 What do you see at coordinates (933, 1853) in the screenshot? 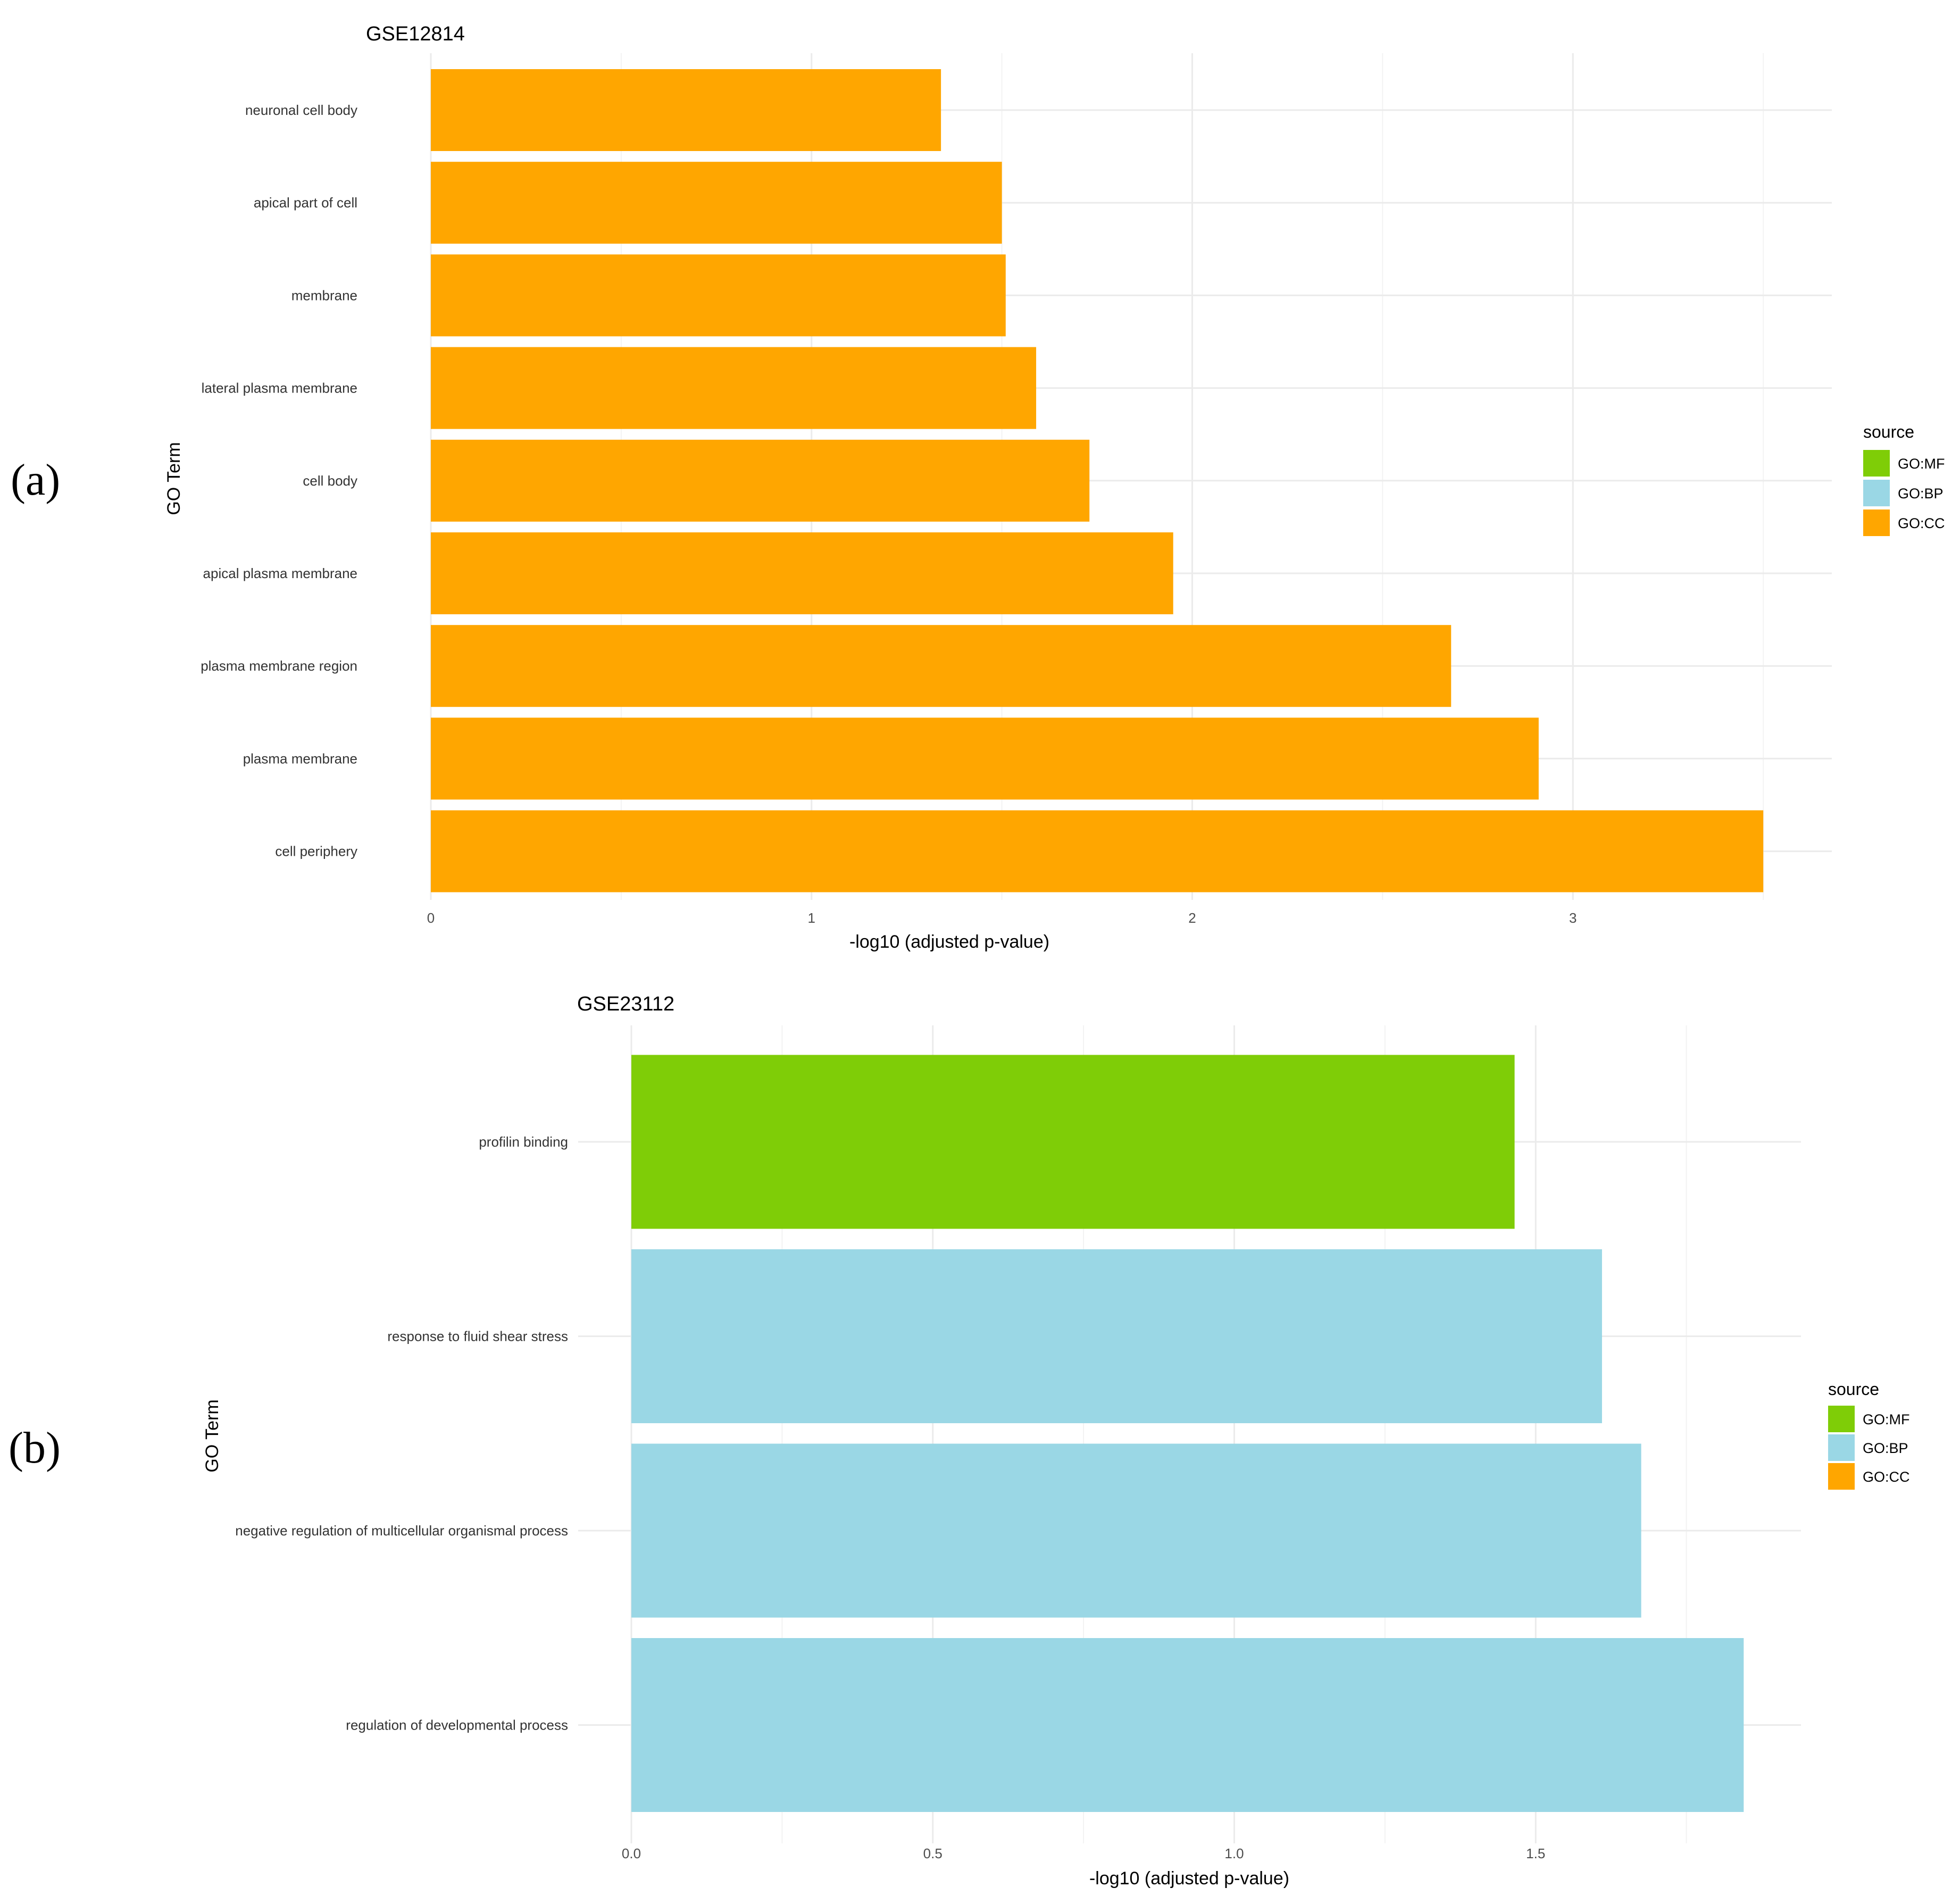
I see `x-tick-label: 0.5` at bounding box center [933, 1853].